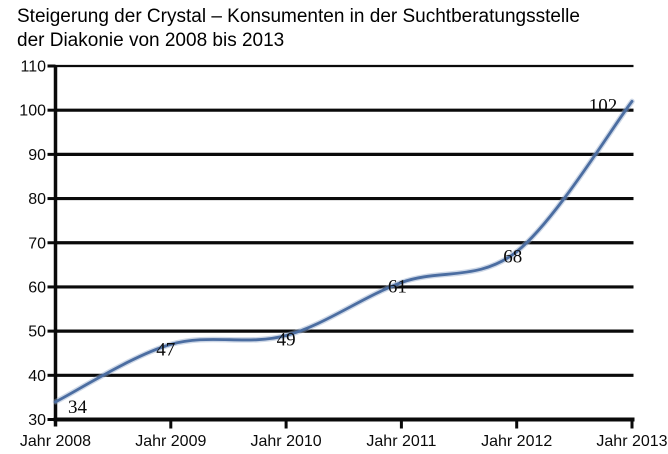 The image size is (668, 454). What do you see at coordinates (397, 287) in the screenshot?
I see `data-label-jahr-2011: 61` at bounding box center [397, 287].